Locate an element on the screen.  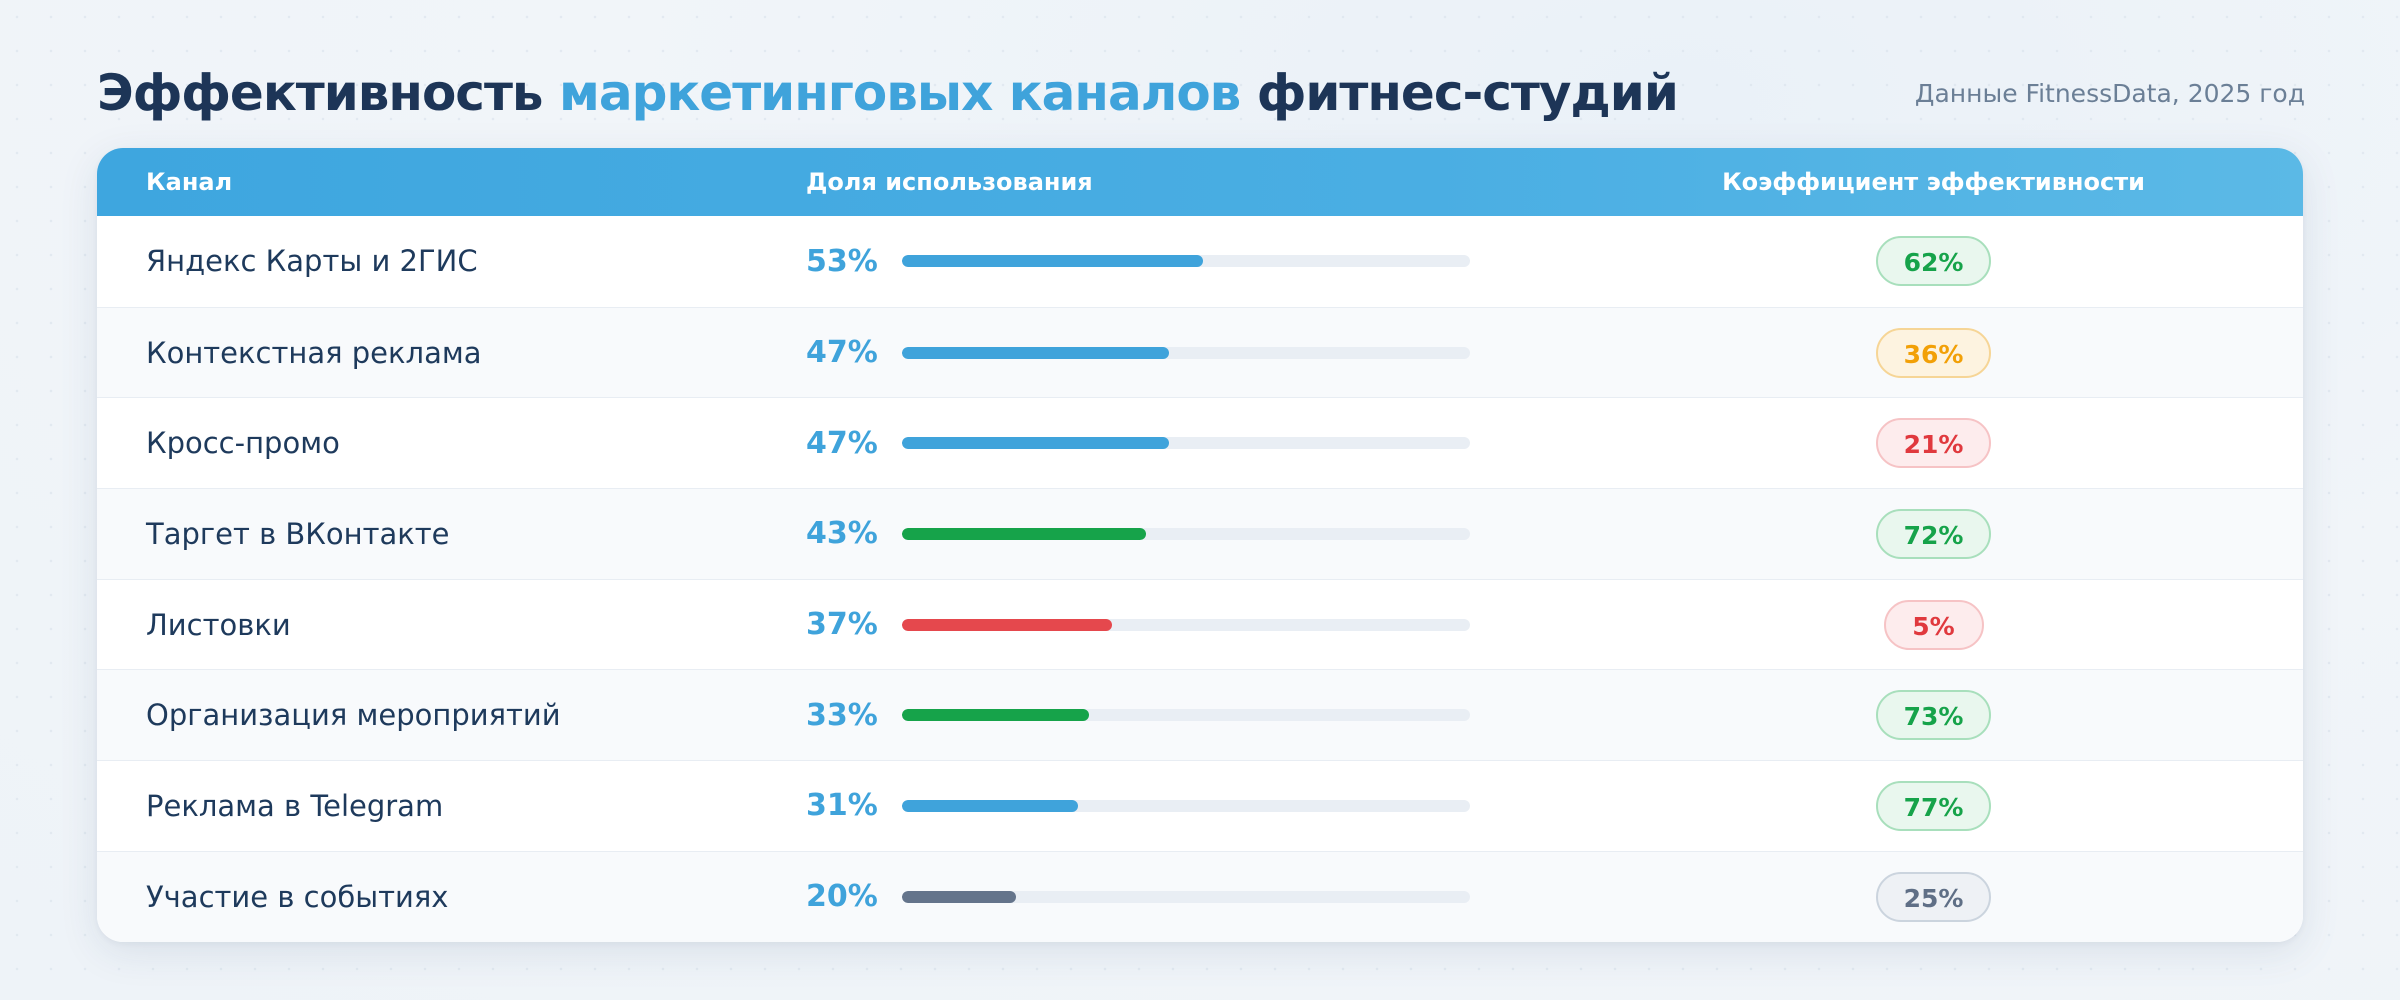
share-cell: 43% is located at coordinates (1231, 533).